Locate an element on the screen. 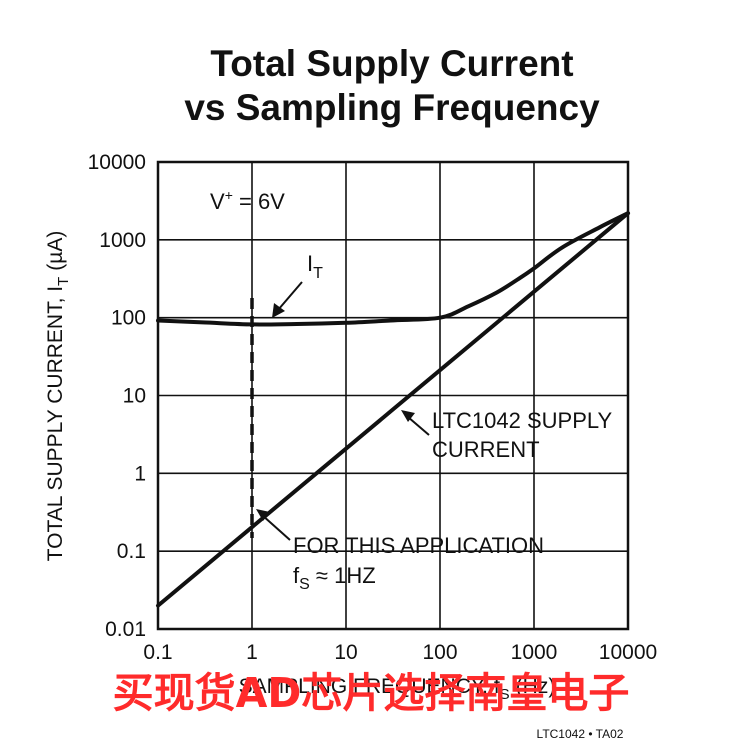  x-tick-label-2: 10 is located at coordinates (345, 652).